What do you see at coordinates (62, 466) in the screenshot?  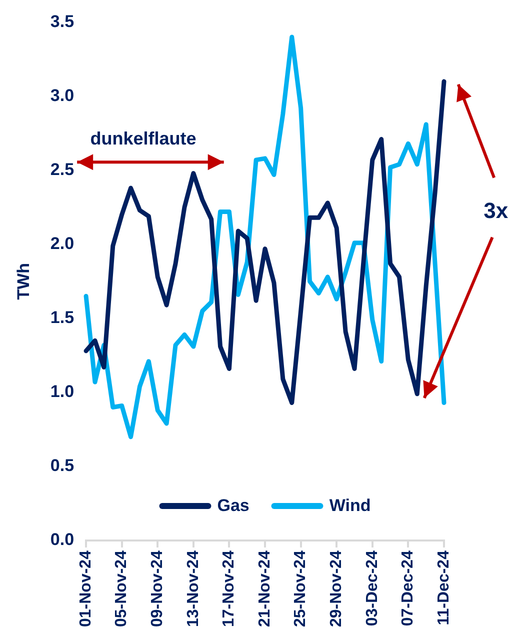 I see `y-tick-label: 0.5` at bounding box center [62, 466].